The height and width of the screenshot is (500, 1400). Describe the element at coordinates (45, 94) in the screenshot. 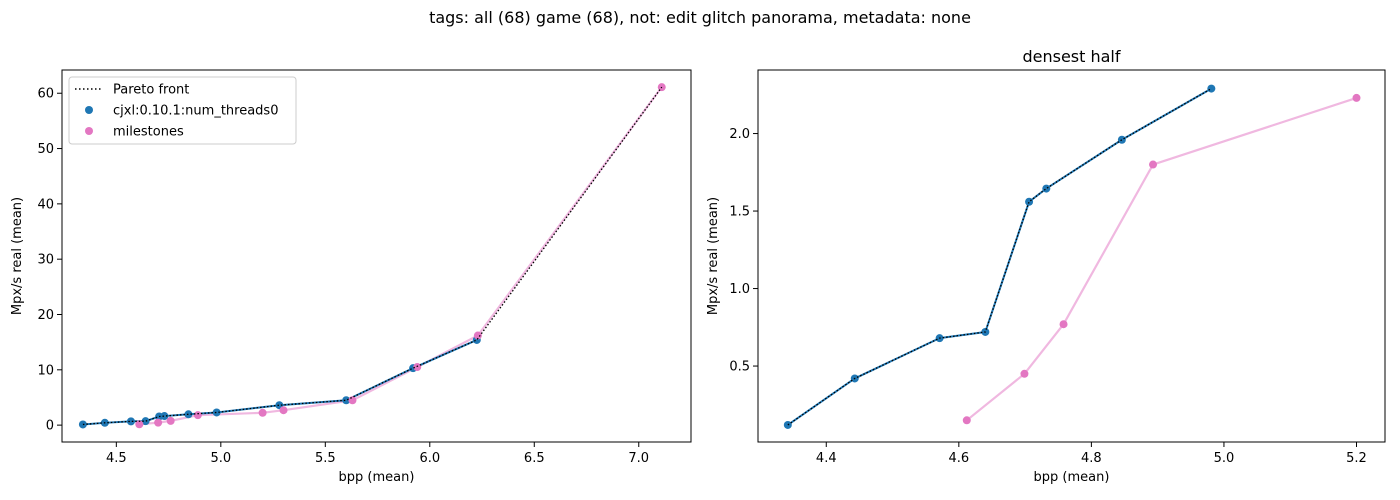

I see `y-tick-label: 60` at that location.